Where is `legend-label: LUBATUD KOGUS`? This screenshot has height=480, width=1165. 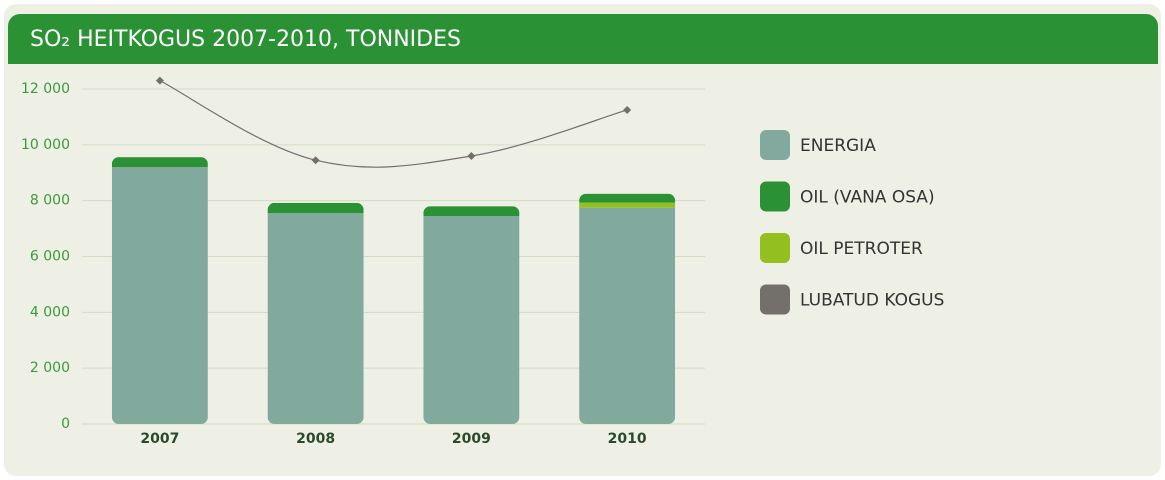
legend-label: LUBATUD KOGUS is located at coordinates (872, 301).